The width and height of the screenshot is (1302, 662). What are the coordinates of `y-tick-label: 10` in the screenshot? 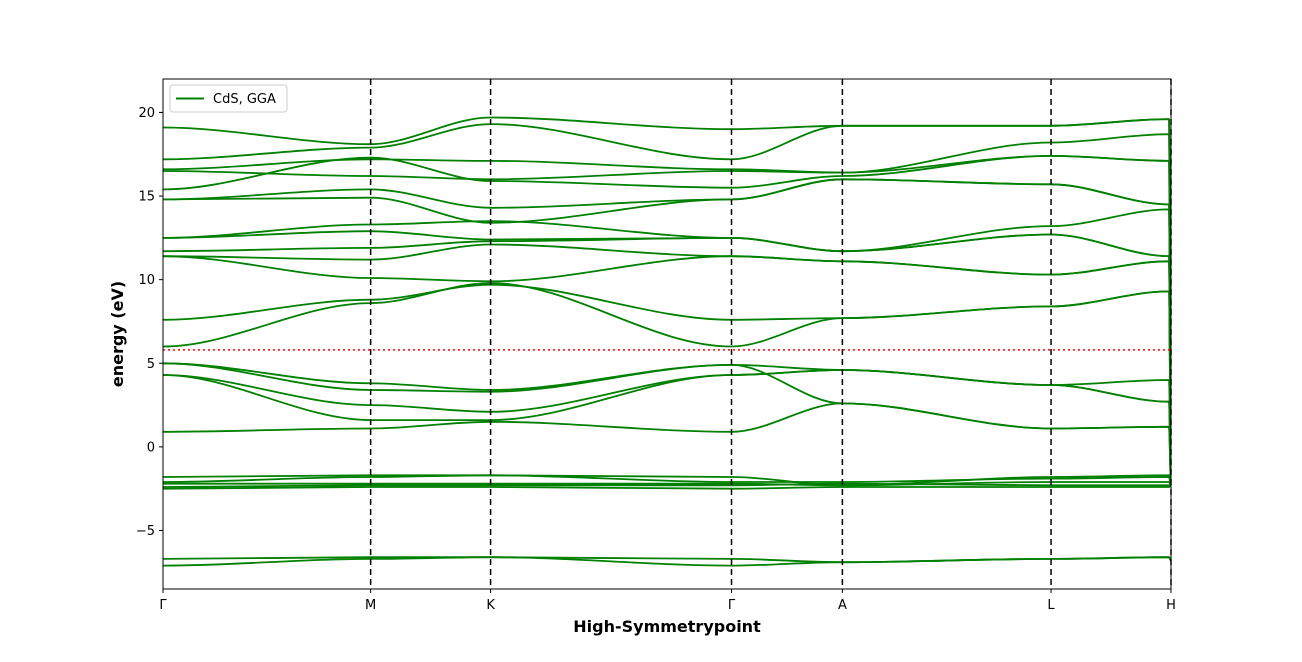 It's located at (146, 280).